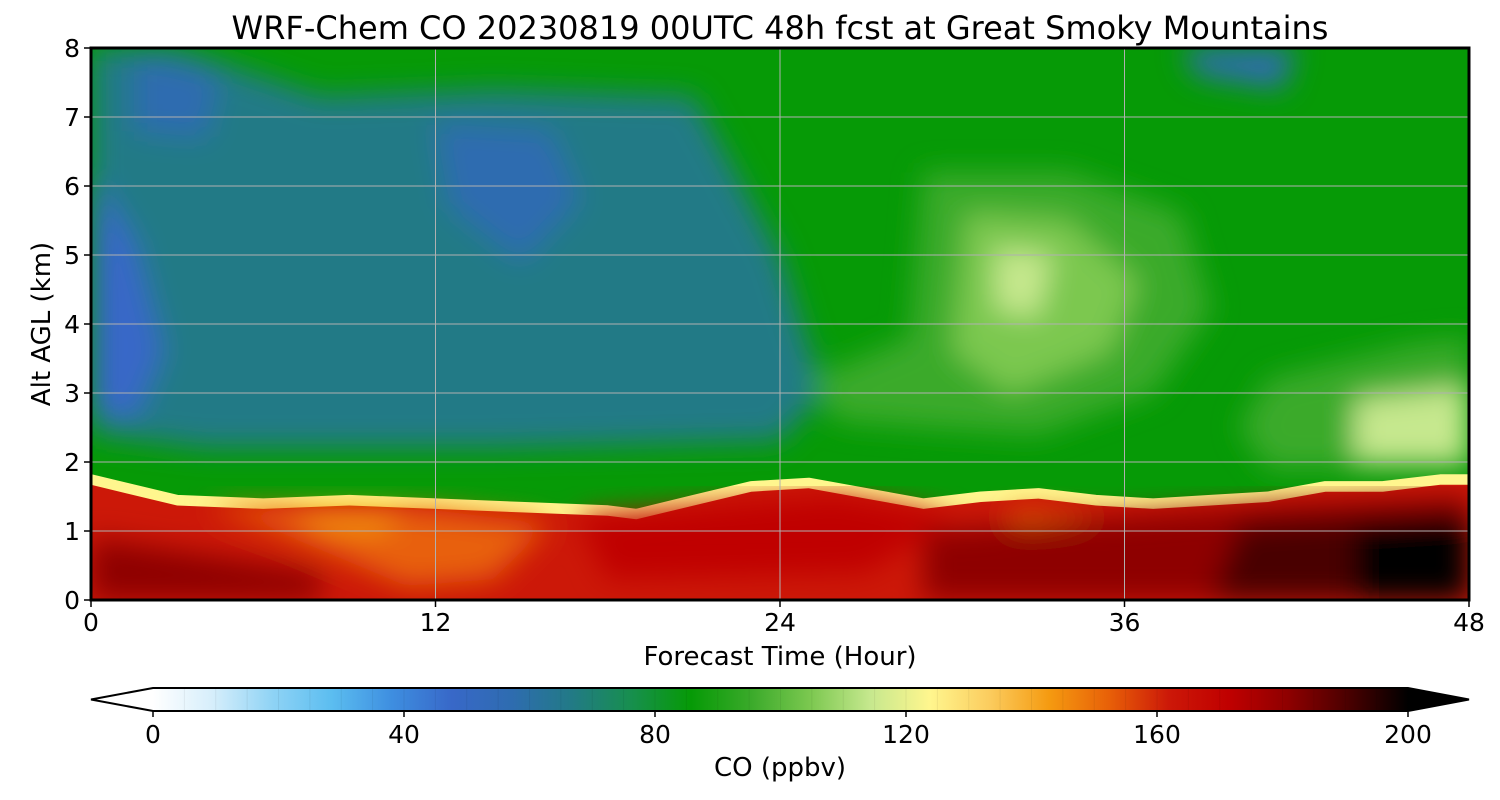 The width and height of the screenshot is (1500, 800). Describe the element at coordinates (1239, 69) in the screenshot. I see `lower-co-topright` at that location.